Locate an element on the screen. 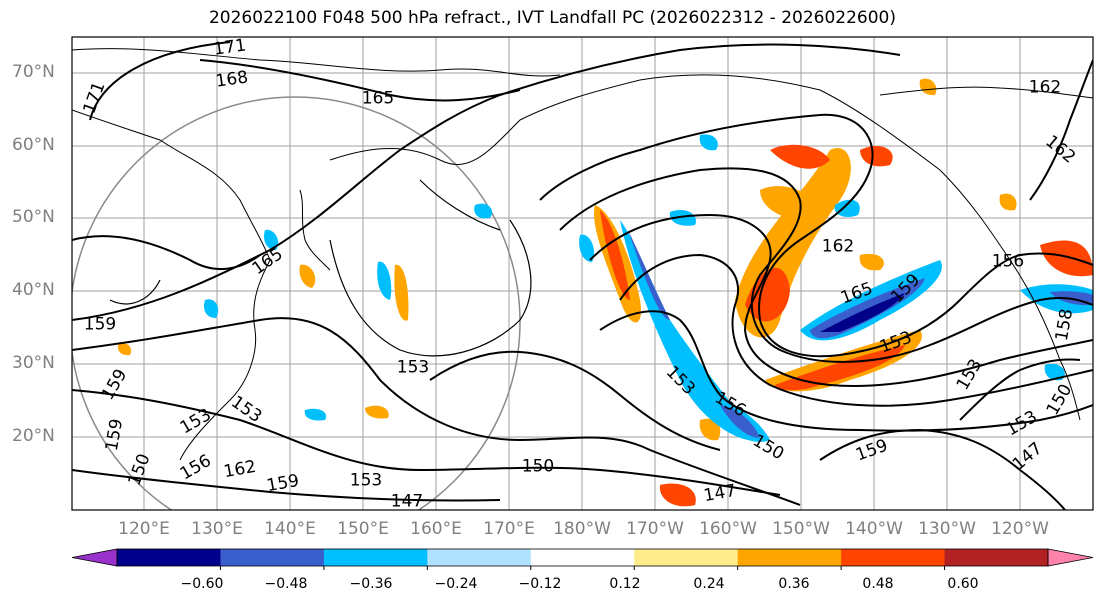 The width and height of the screenshot is (1105, 604). colorbar-tick: 0.12 is located at coordinates (625, 584).